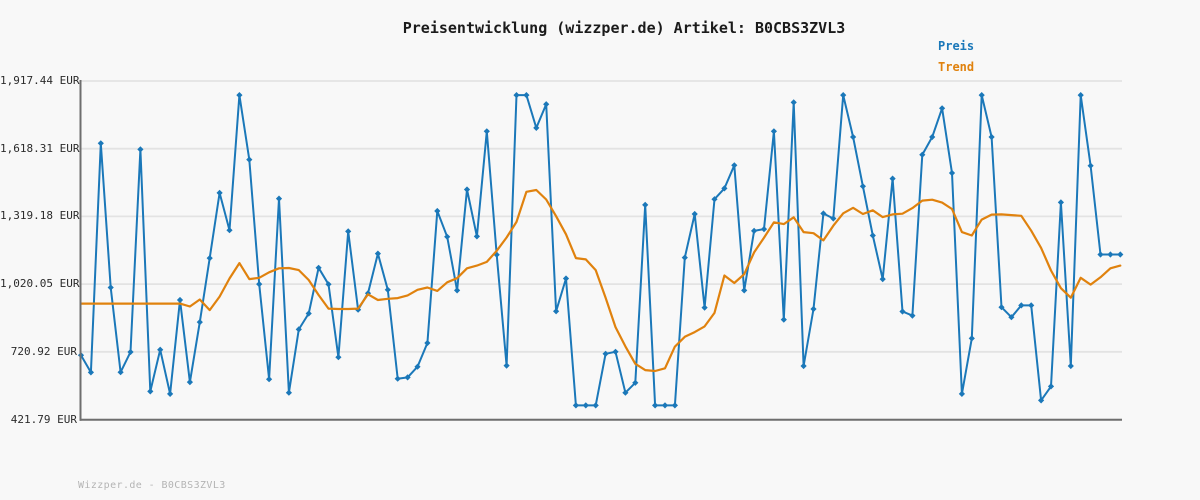 The width and height of the screenshot is (1200, 500). Describe the element at coordinates (40, 148) in the screenshot. I see `y-axis-label: 1,618.31 EUR` at that location.